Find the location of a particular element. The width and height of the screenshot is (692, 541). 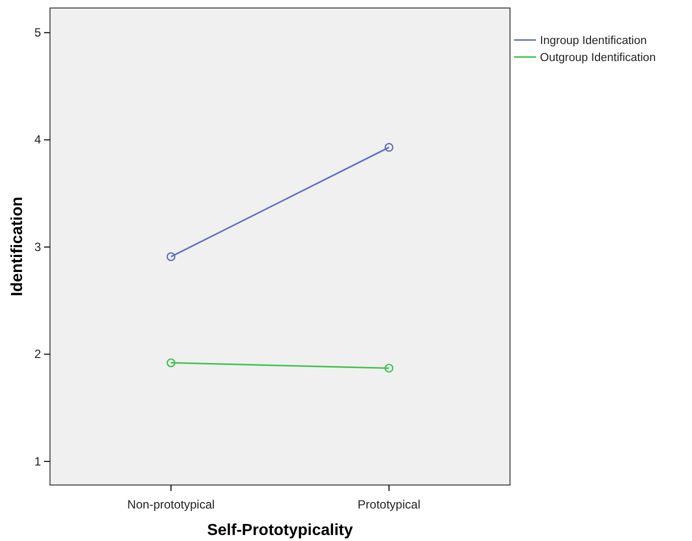

y-tick-label: 5 is located at coordinates (38, 32).